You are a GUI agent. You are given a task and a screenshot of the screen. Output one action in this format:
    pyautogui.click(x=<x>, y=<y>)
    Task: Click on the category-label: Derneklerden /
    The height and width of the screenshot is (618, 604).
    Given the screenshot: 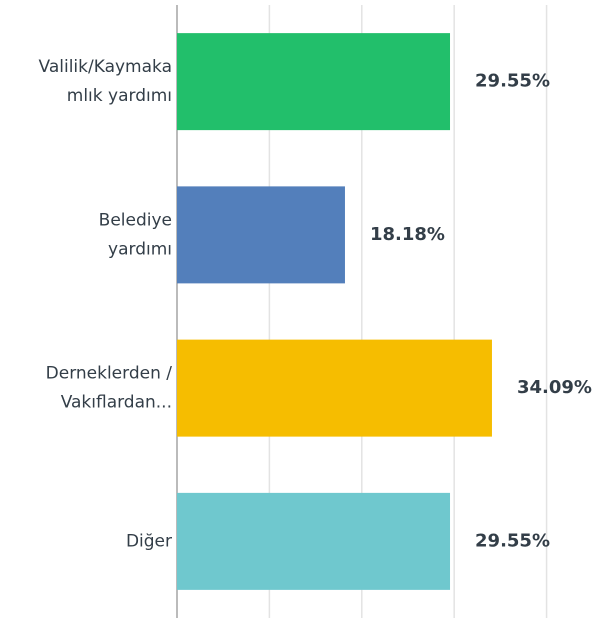 What is the action you would take?
    pyautogui.click(x=109, y=374)
    